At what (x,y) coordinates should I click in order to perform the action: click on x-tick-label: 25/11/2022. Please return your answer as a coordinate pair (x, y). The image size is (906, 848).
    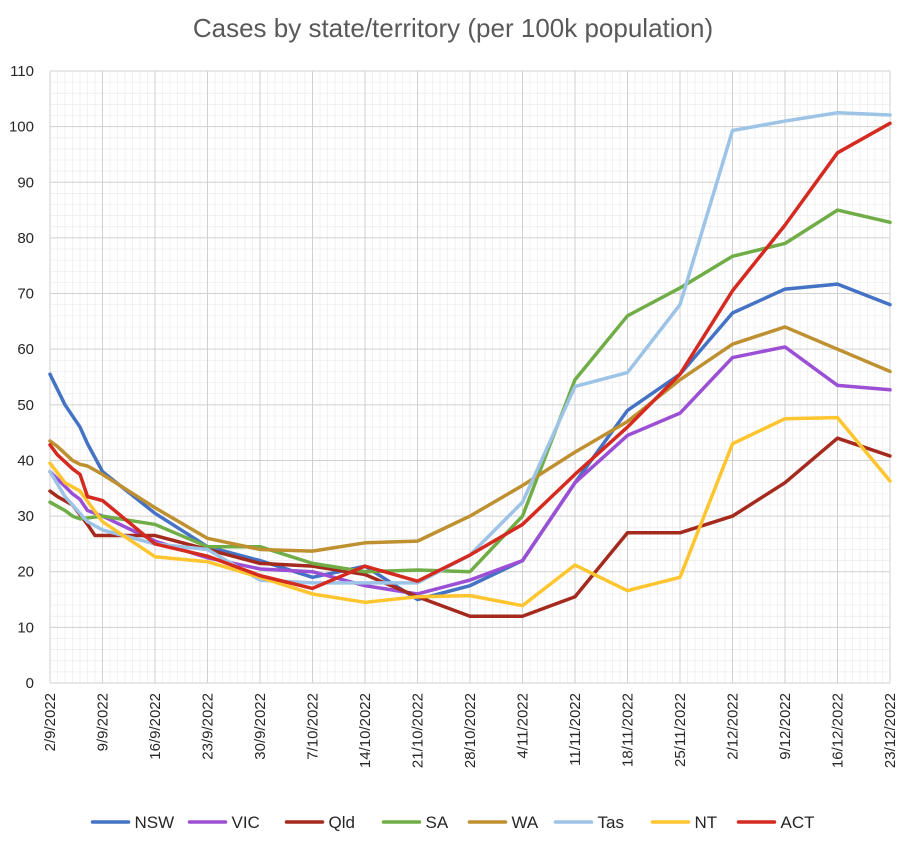
    Looking at the image, I should click on (680, 730).